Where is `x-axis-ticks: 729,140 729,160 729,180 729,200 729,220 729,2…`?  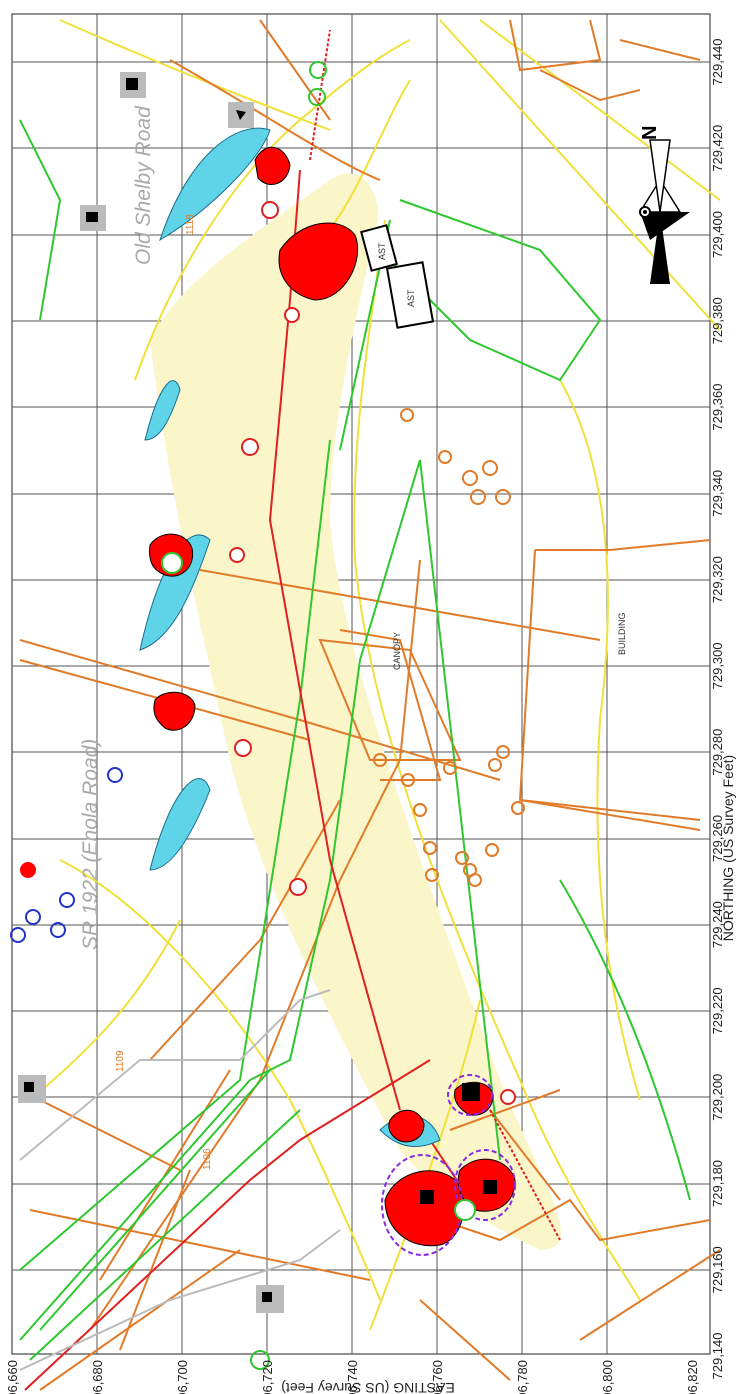 x-axis-ticks: 729,140 729,160 729,180 729,200 729,220 729,2… is located at coordinates (717, 709).